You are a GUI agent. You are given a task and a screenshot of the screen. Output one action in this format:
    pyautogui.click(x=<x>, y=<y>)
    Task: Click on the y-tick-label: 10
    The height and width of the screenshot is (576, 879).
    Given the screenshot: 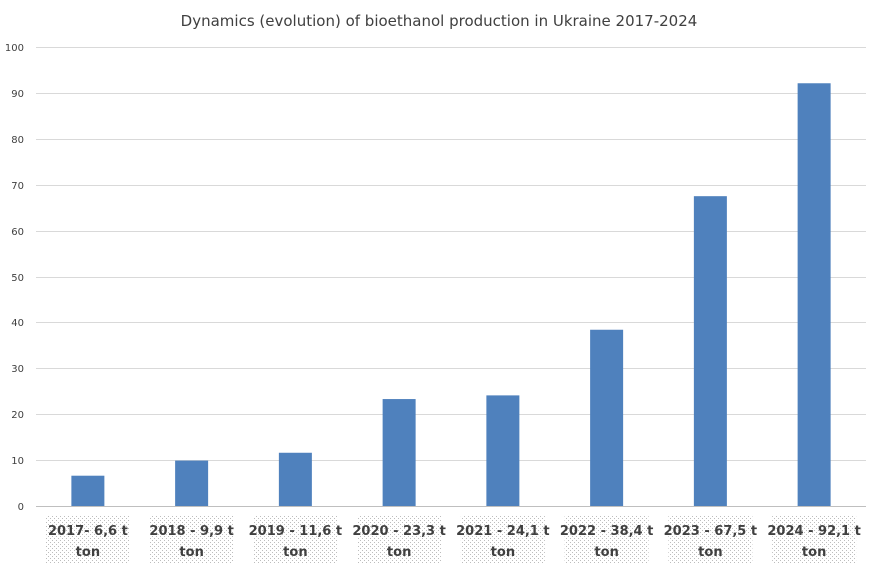 What is the action you would take?
    pyautogui.click(x=17, y=461)
    